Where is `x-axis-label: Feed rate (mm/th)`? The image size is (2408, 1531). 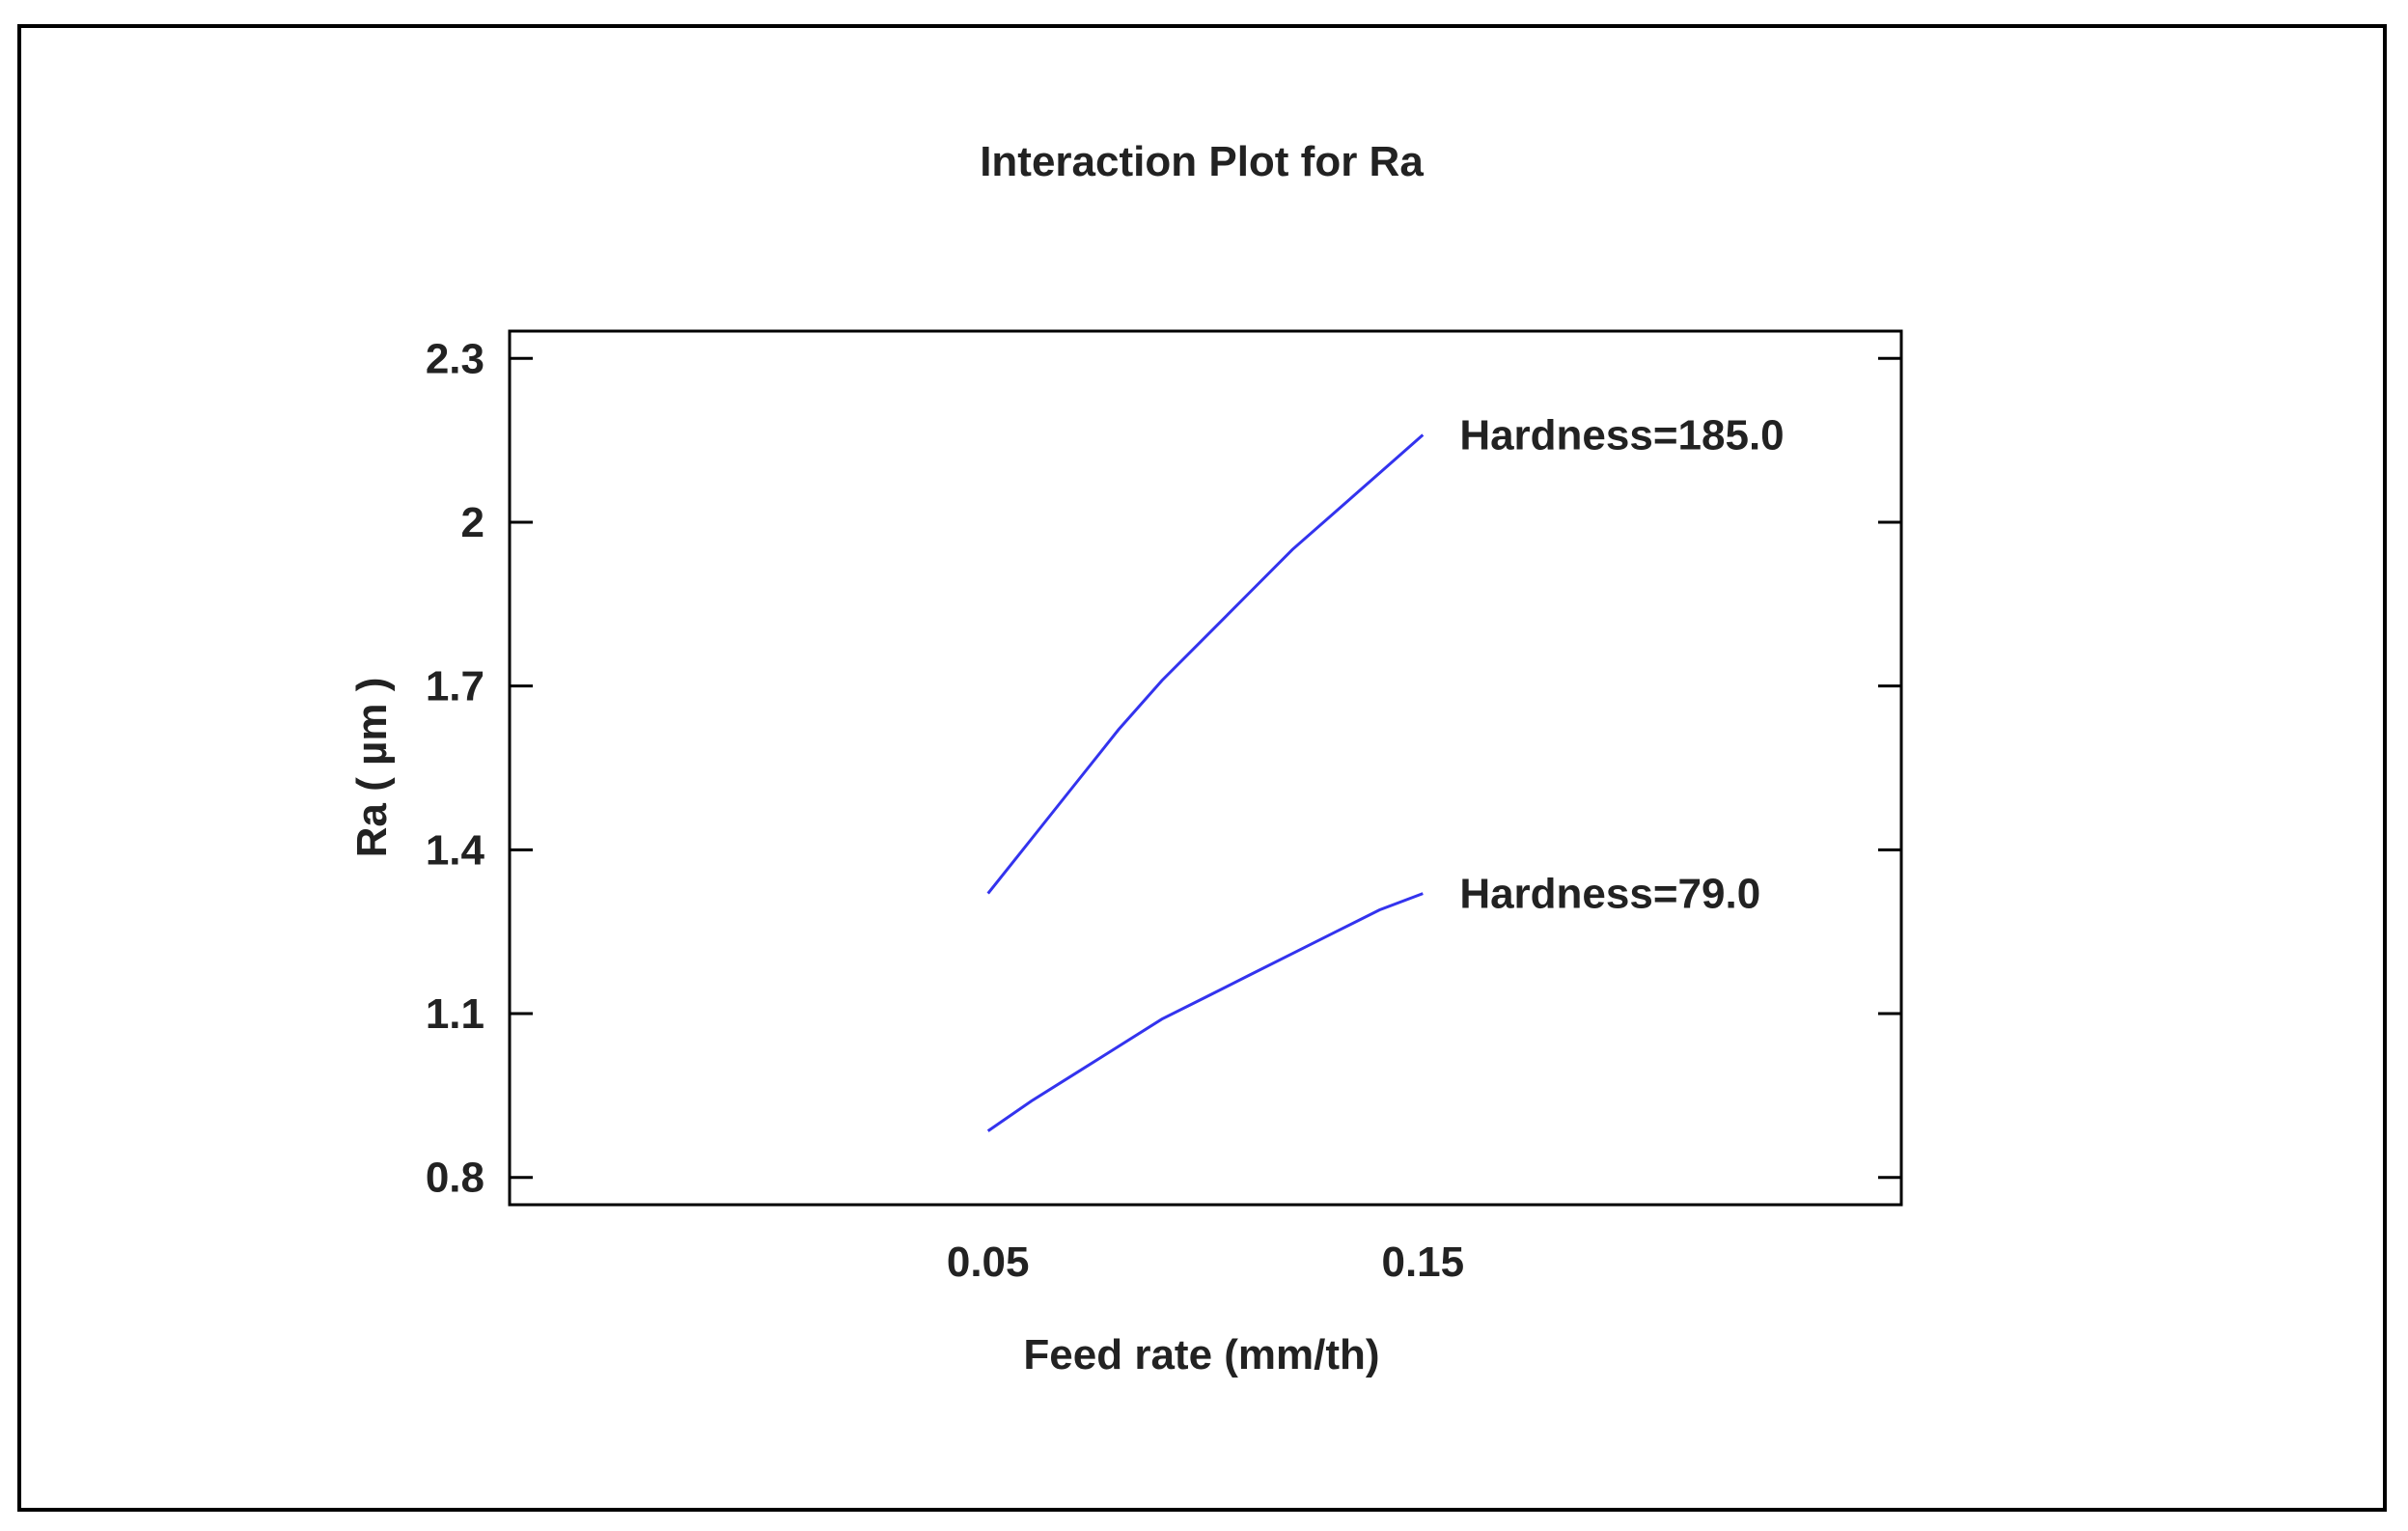 x-axis-label: Feed rate (mm/th) is located at coordinates (1201, 1354).